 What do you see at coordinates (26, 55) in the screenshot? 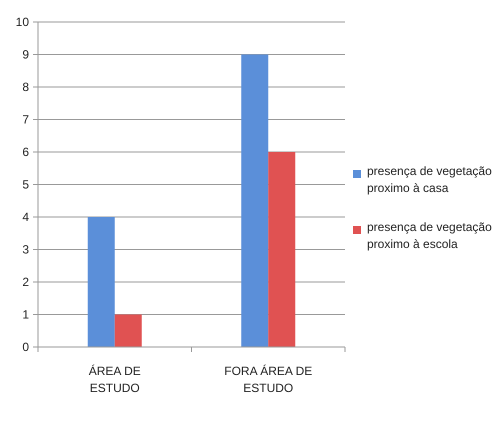
I see `y-tick-label: 9` at bounding box center [26, 55].